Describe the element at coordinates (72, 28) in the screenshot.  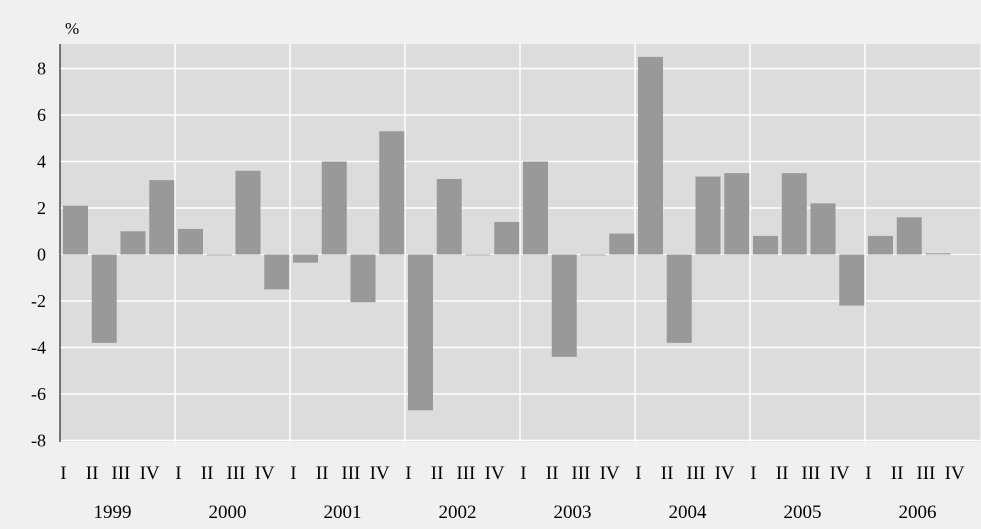
I see `y-axis-unit-label: %` at that location.